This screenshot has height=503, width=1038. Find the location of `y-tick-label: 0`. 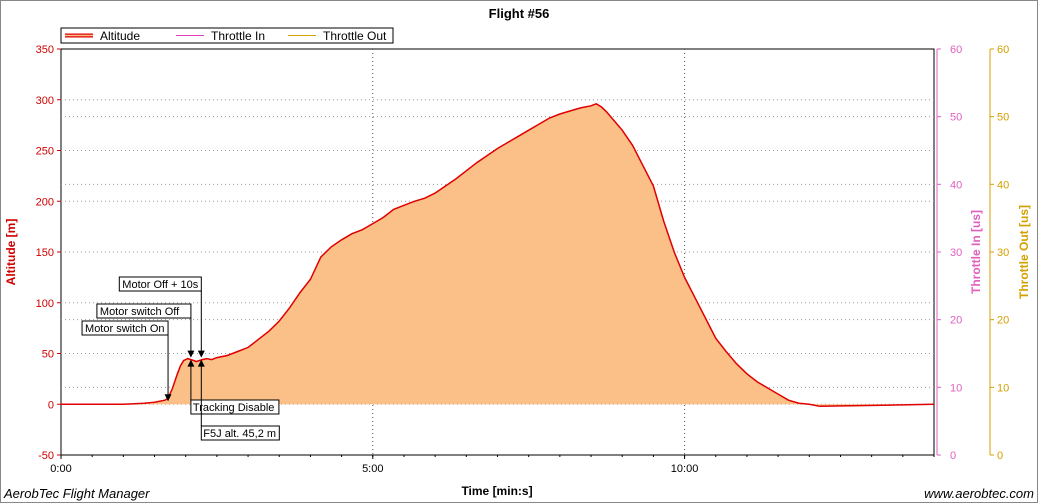

y-tick-label: 0 is located at coordinates (51, 405).